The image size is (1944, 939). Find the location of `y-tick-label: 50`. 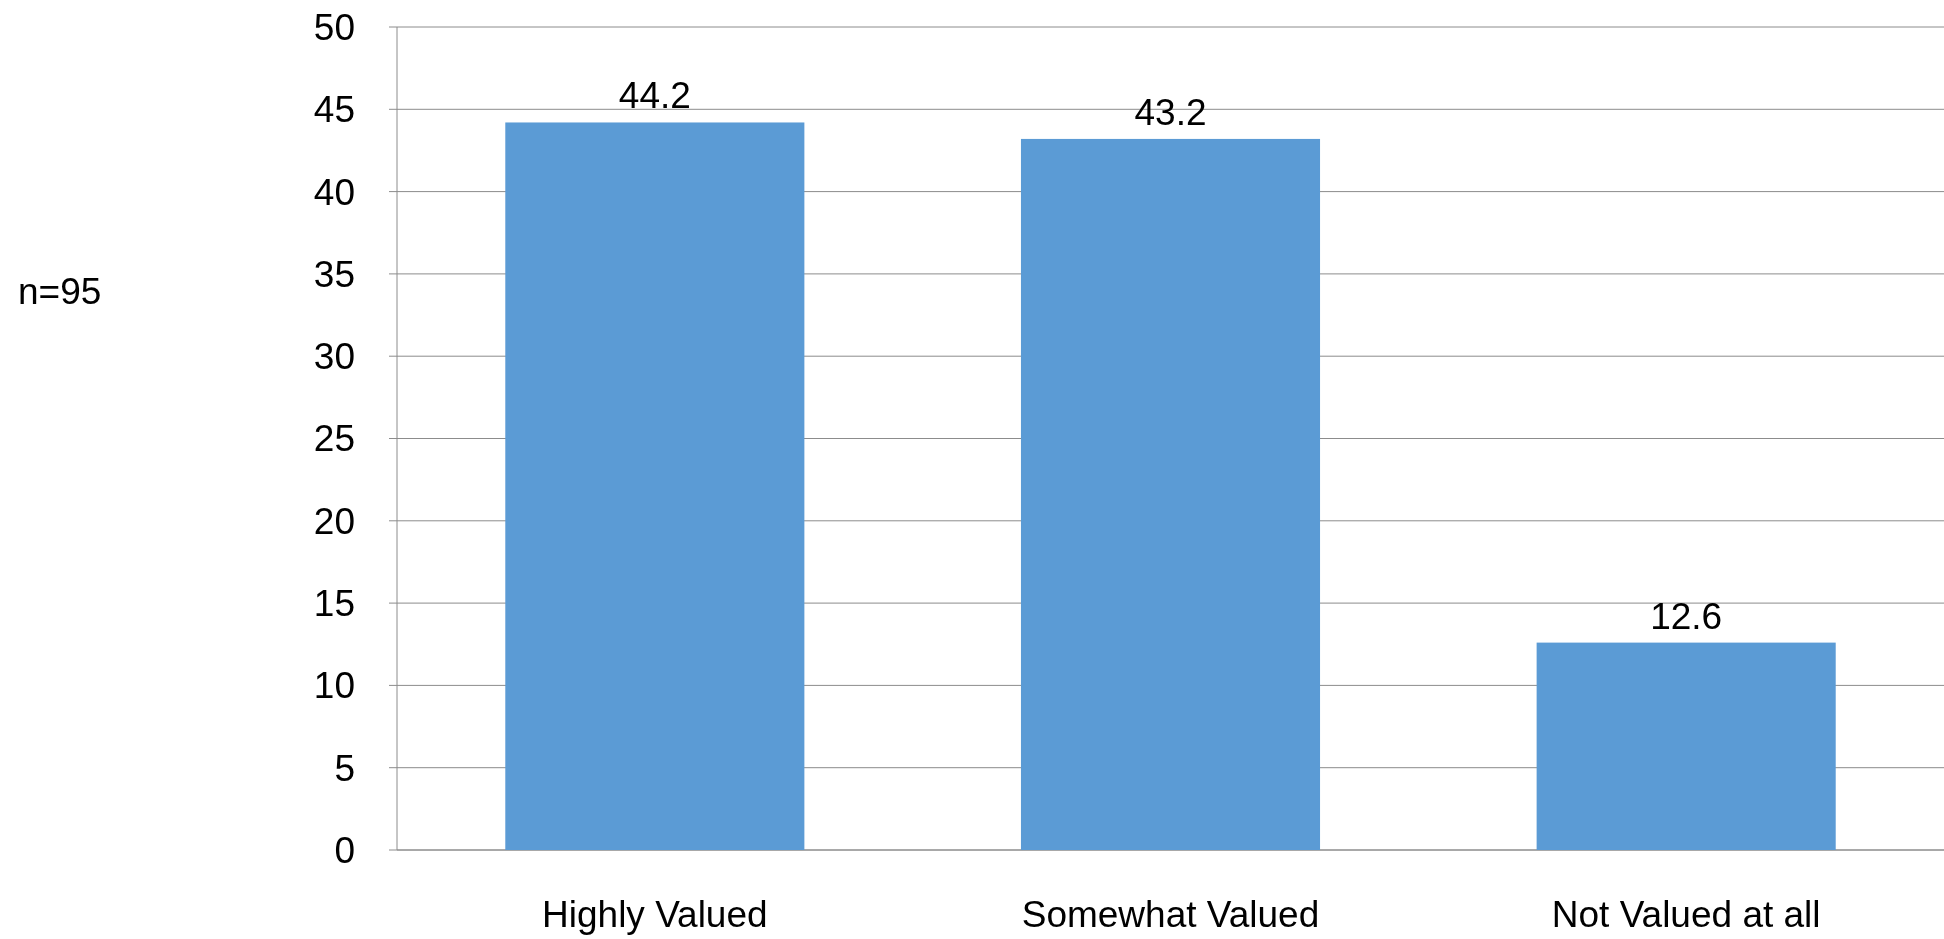

y-tick-label: 50 is located at coordinates (334, 27).